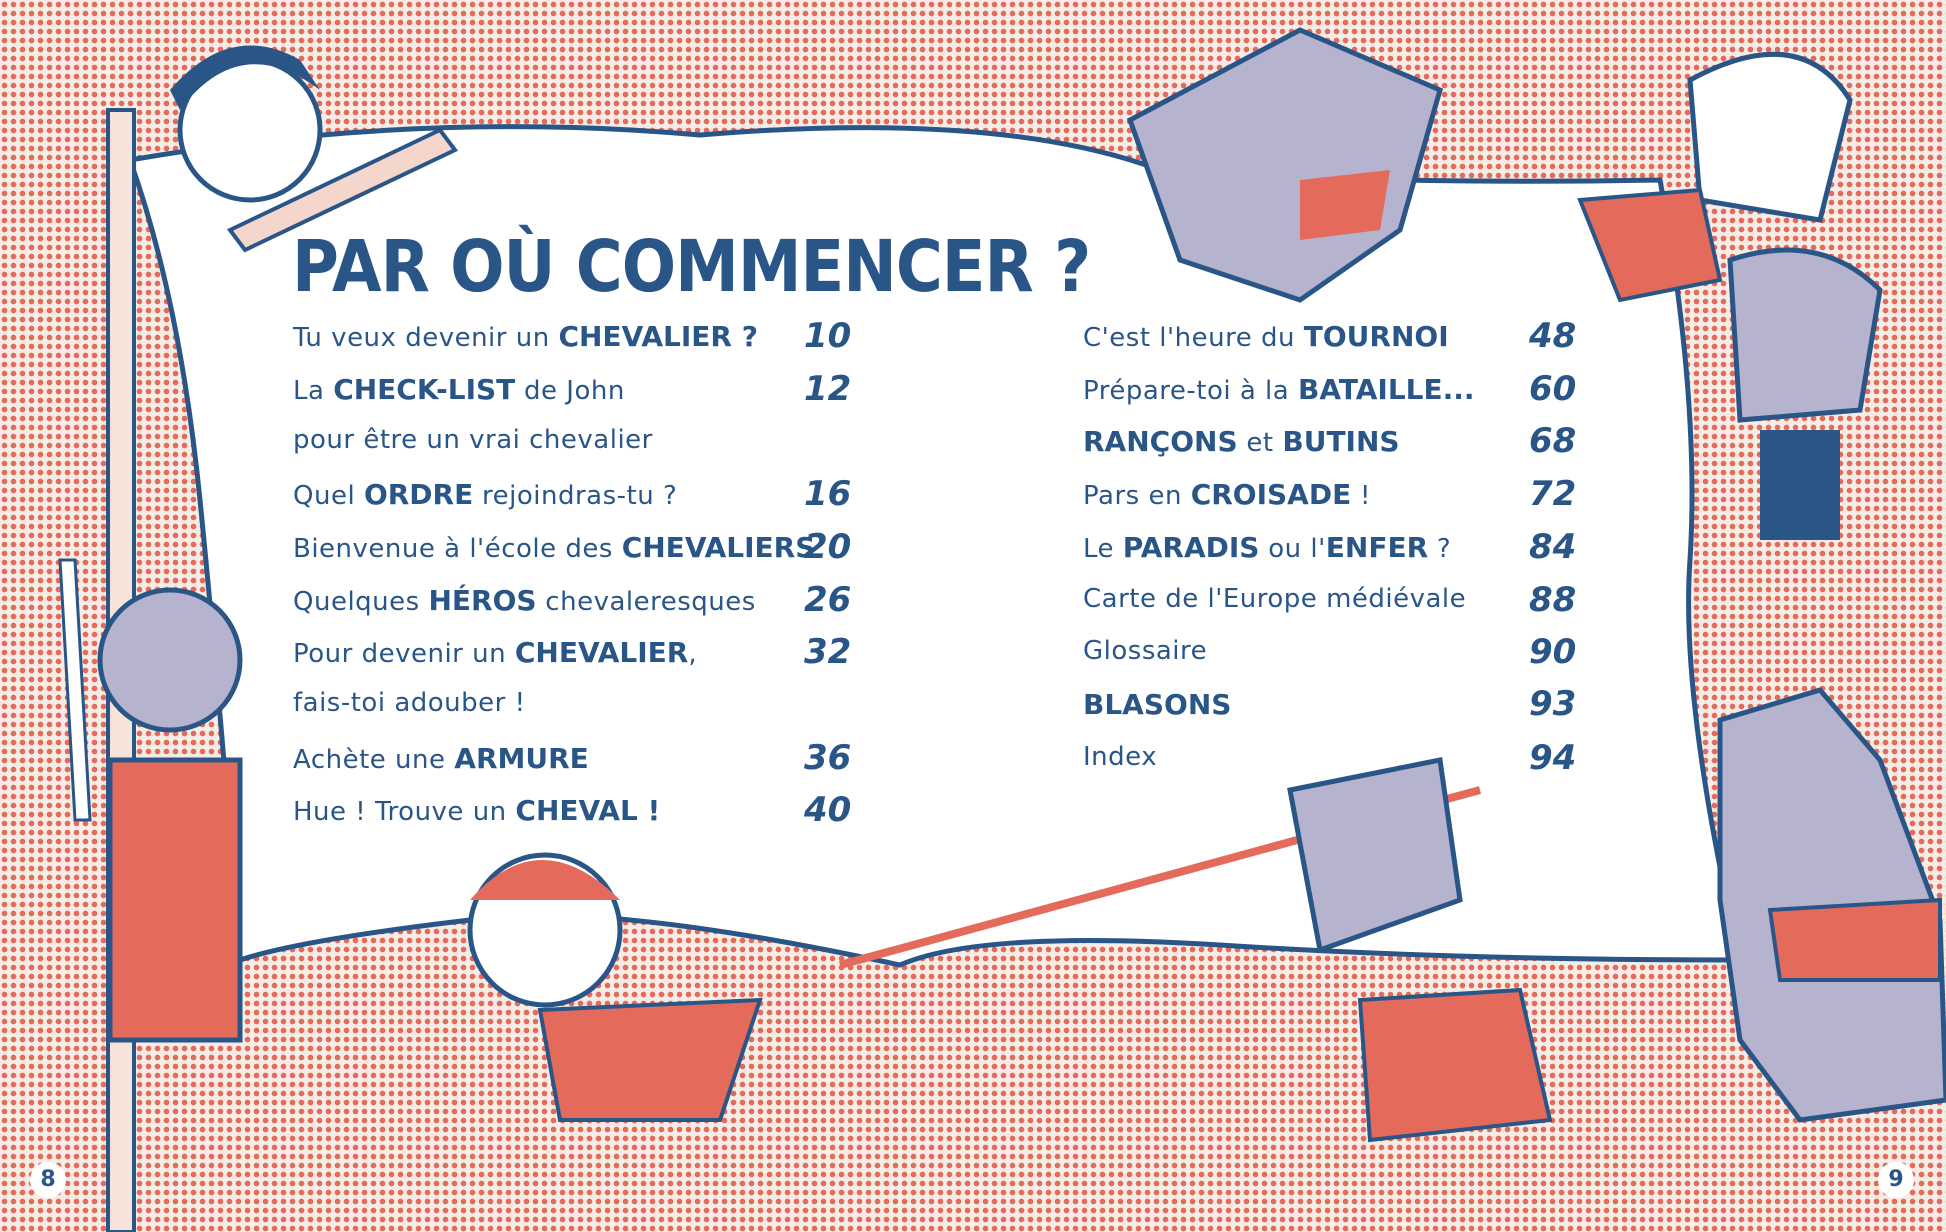 This screenshot has width=1946, height=1232. Describe the element at coordinates (328, 496) in the screenshot. I see `toc-entry-text: Quel` at that location.